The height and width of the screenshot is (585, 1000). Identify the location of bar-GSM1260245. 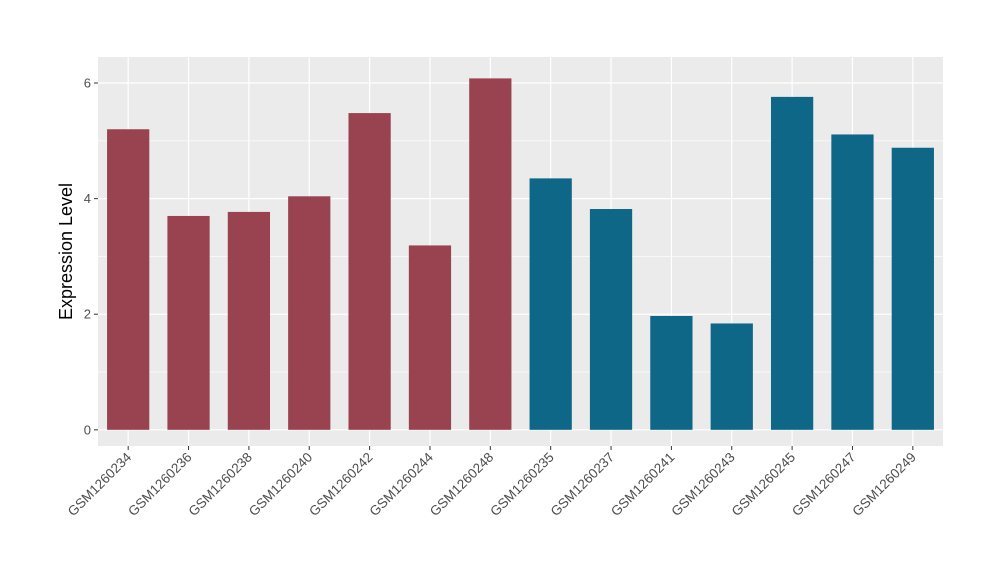
(792, 263).